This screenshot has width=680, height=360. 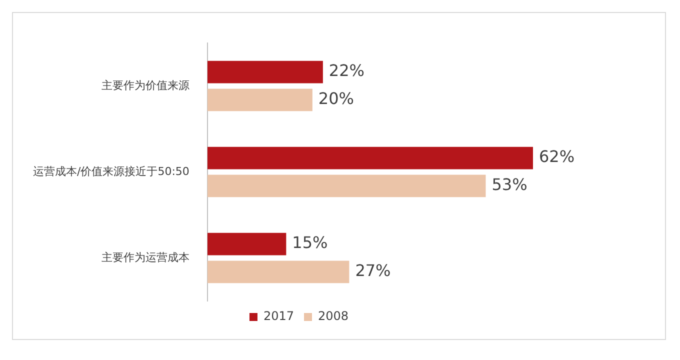 I want to click on y-tick-label: 主要作为运营成本, so click(x=145, y=257).